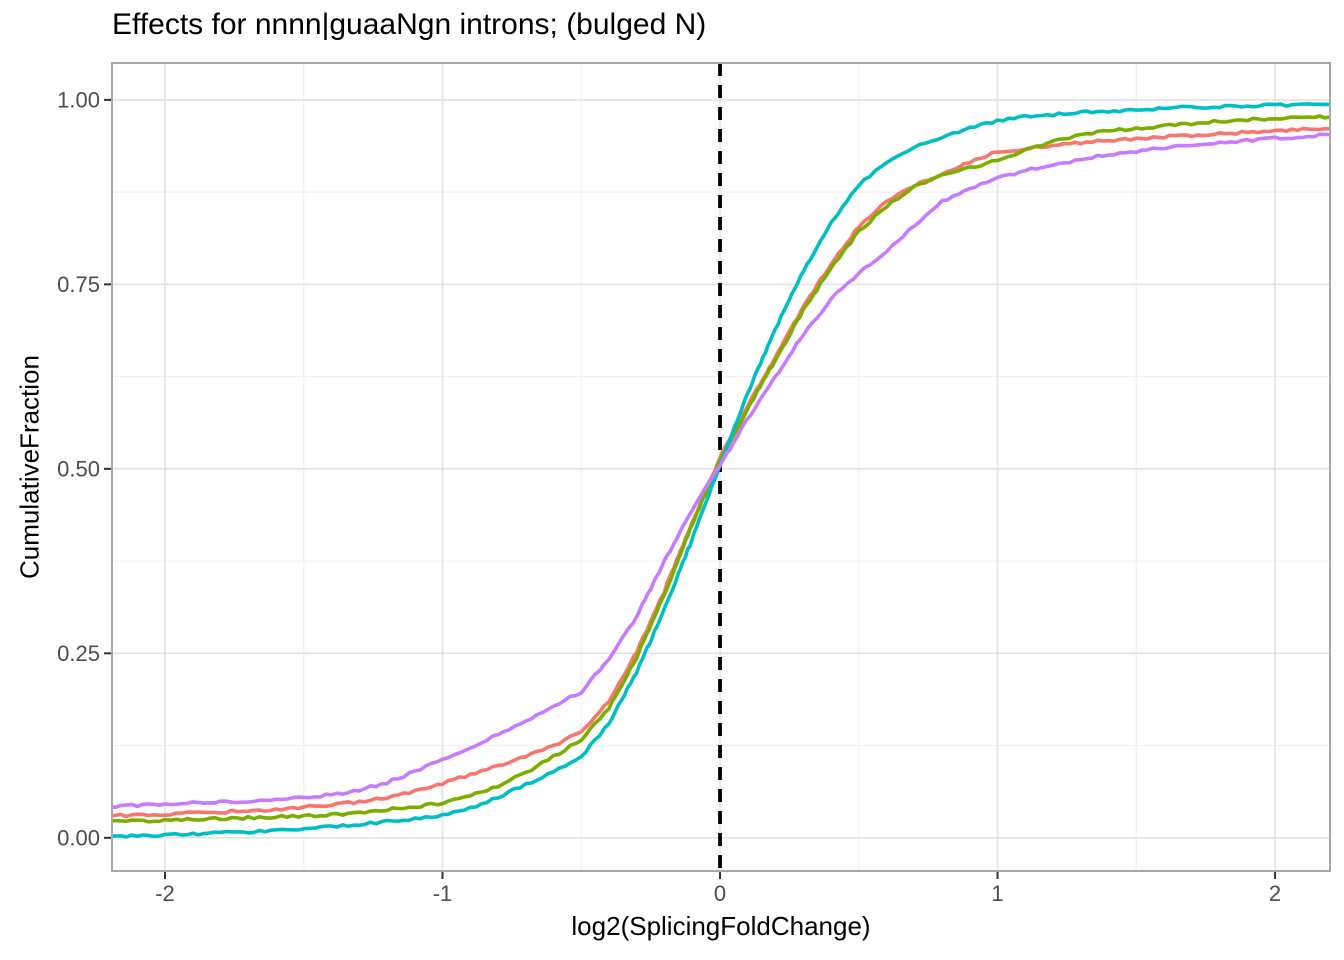  I want to click on x-tick-label: -2, so click(165, 893).